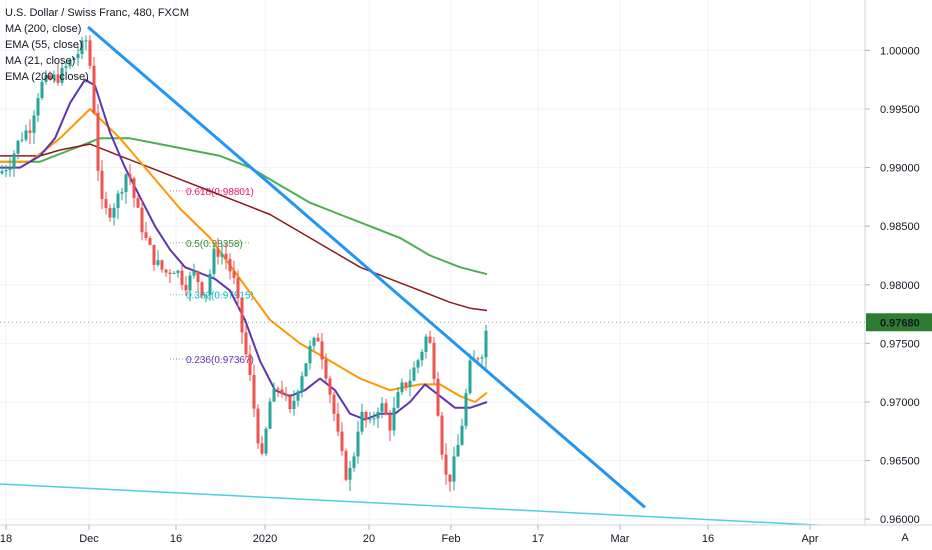 The image size is (932, 550). What do you see at coordinates (40, 61) in the screenshot?
I see `legend-ma21: MA (21, close)` at bounding box center [40, 61].